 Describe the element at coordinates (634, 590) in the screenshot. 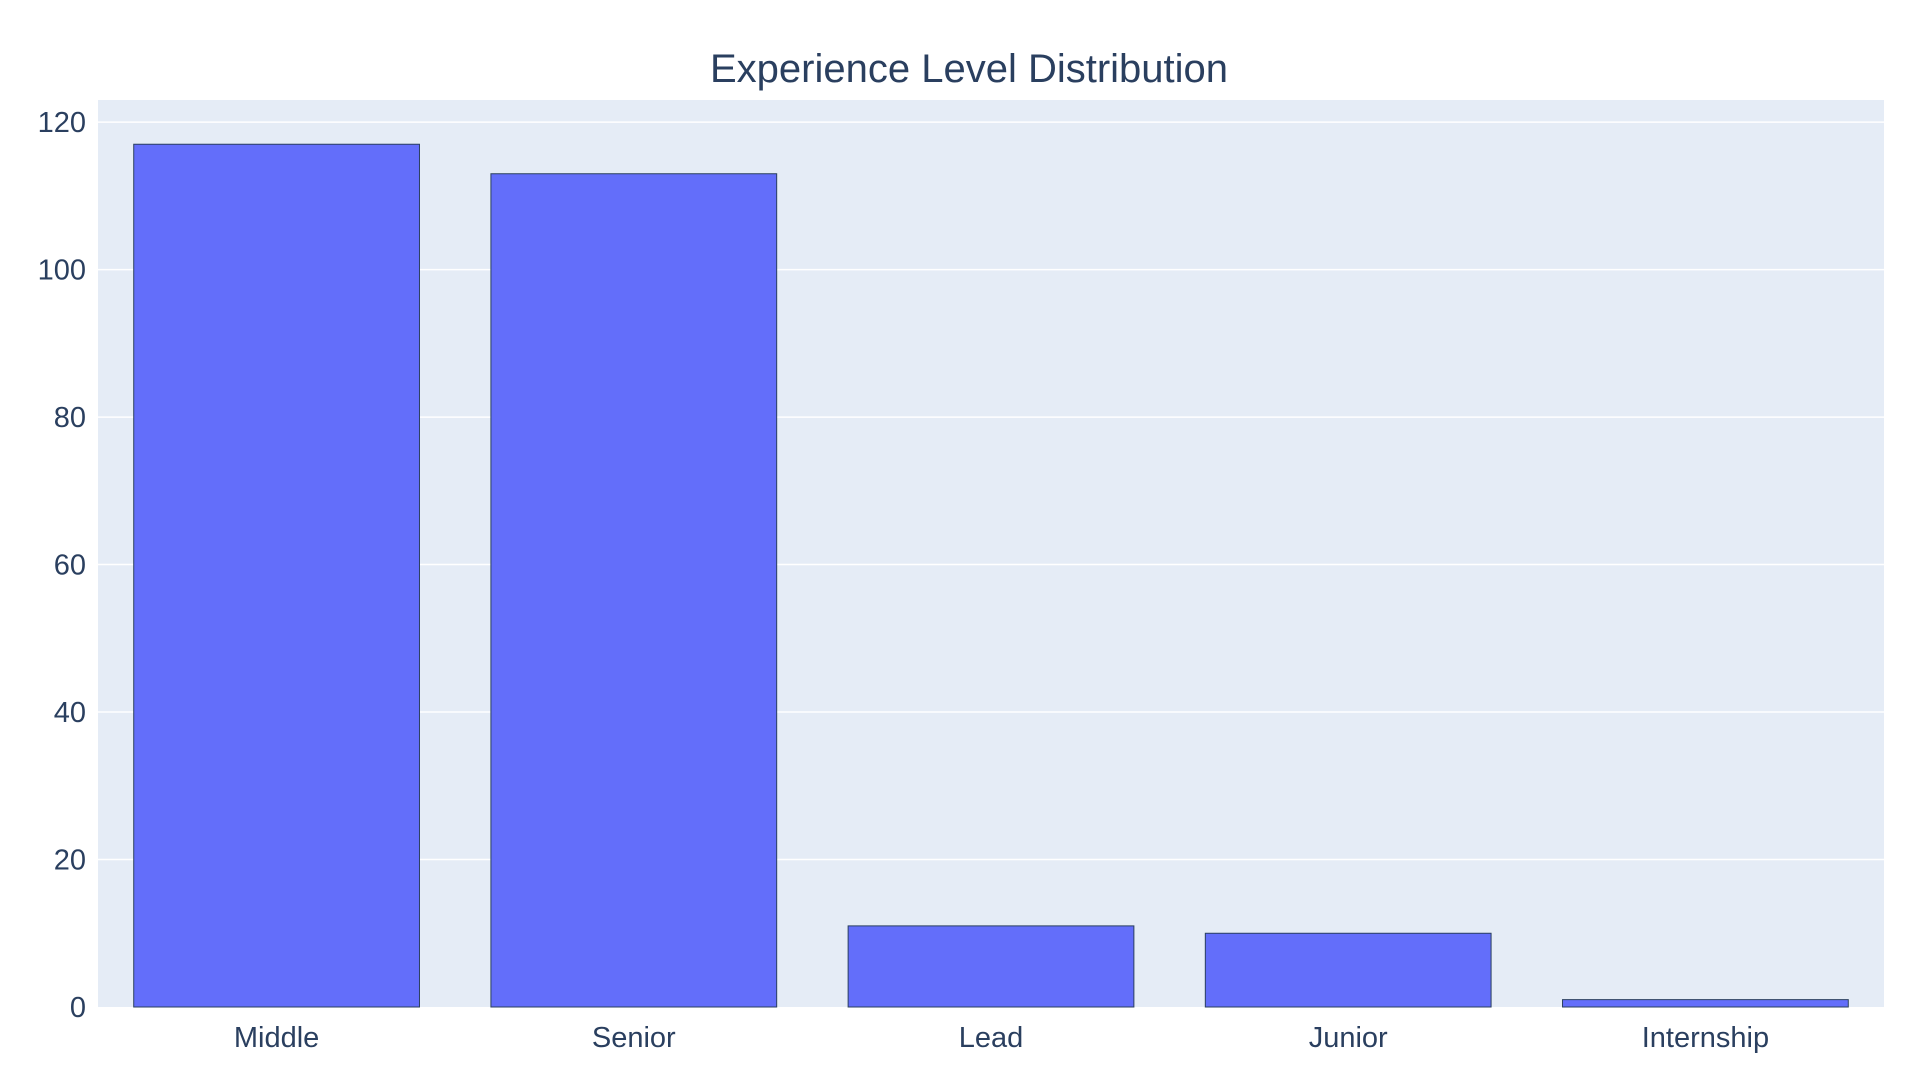

I see `bar-senior` at that location.